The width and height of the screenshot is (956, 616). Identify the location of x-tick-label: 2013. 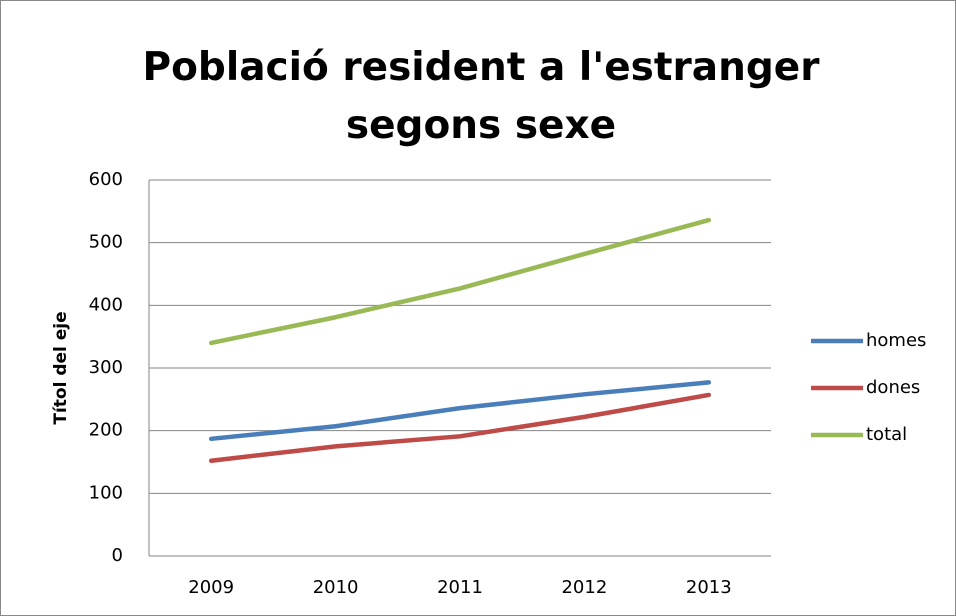
(709, 587).